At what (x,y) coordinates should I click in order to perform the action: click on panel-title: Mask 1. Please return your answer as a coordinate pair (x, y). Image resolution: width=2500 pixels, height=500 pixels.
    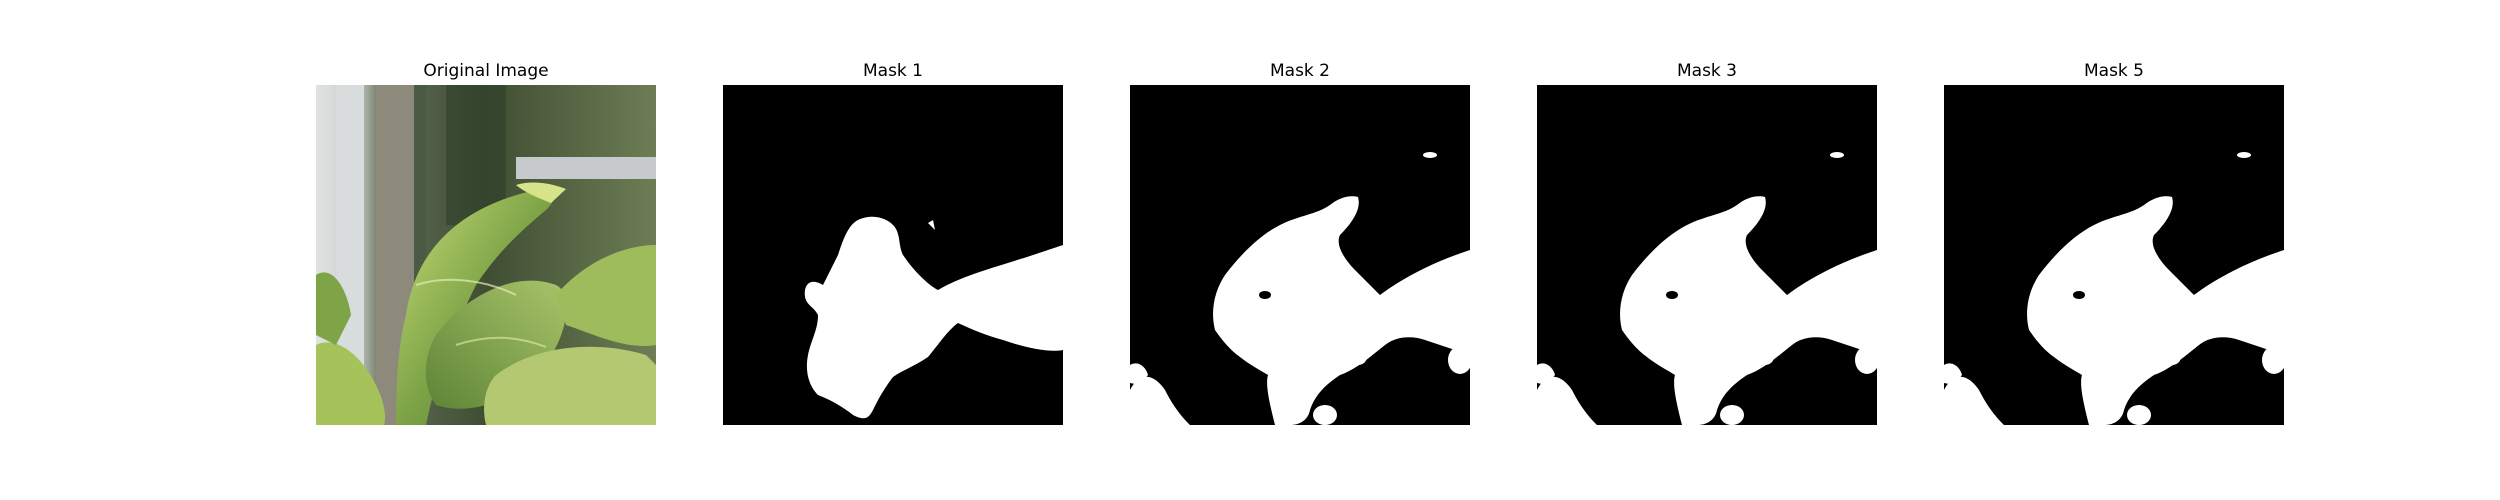
    Looking at the image, I should click on (892, 71).